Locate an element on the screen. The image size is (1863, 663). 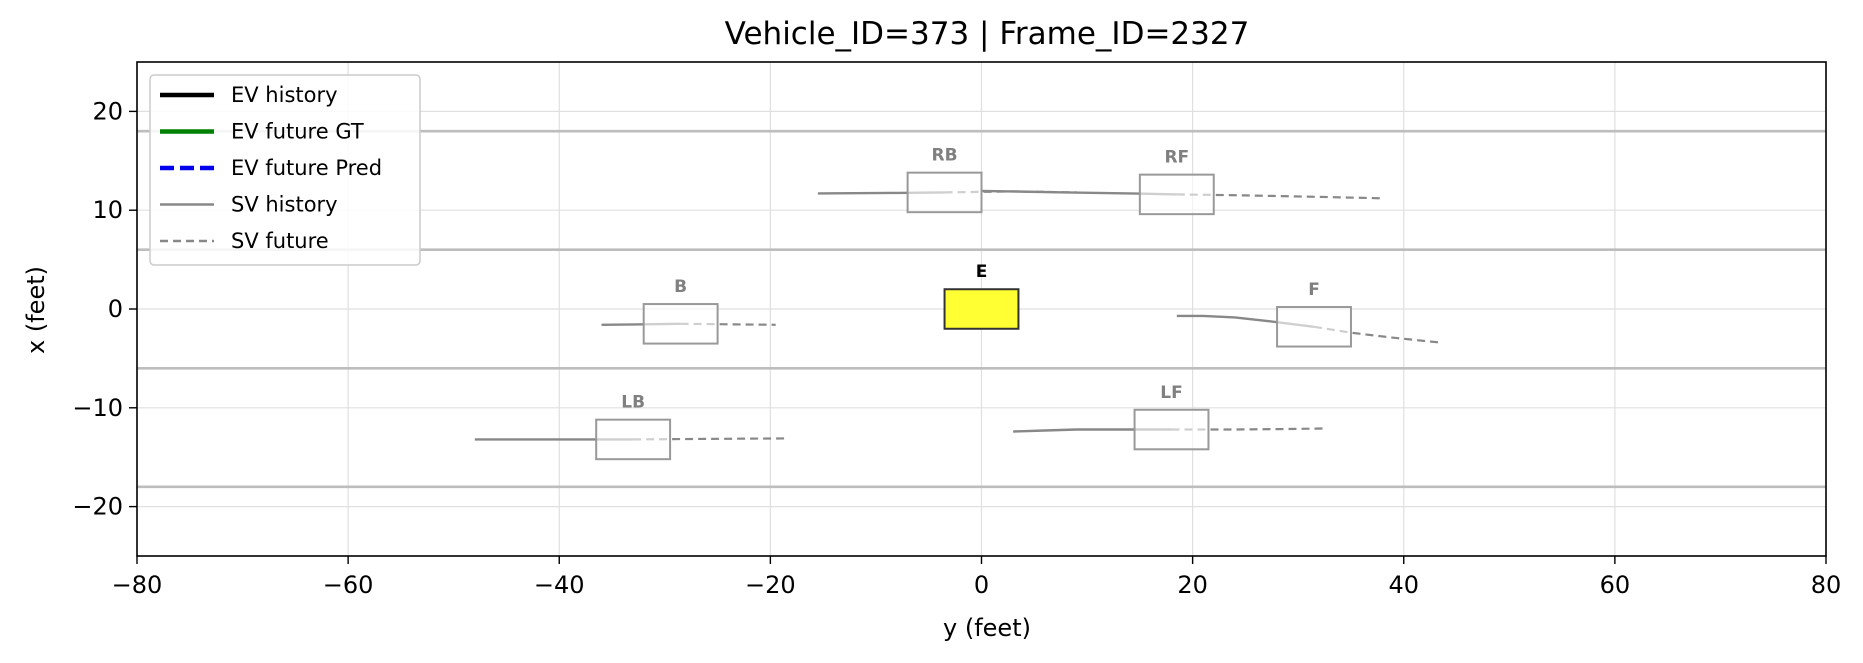
y-tick-label: 20 is located at coordinates (107, 111).